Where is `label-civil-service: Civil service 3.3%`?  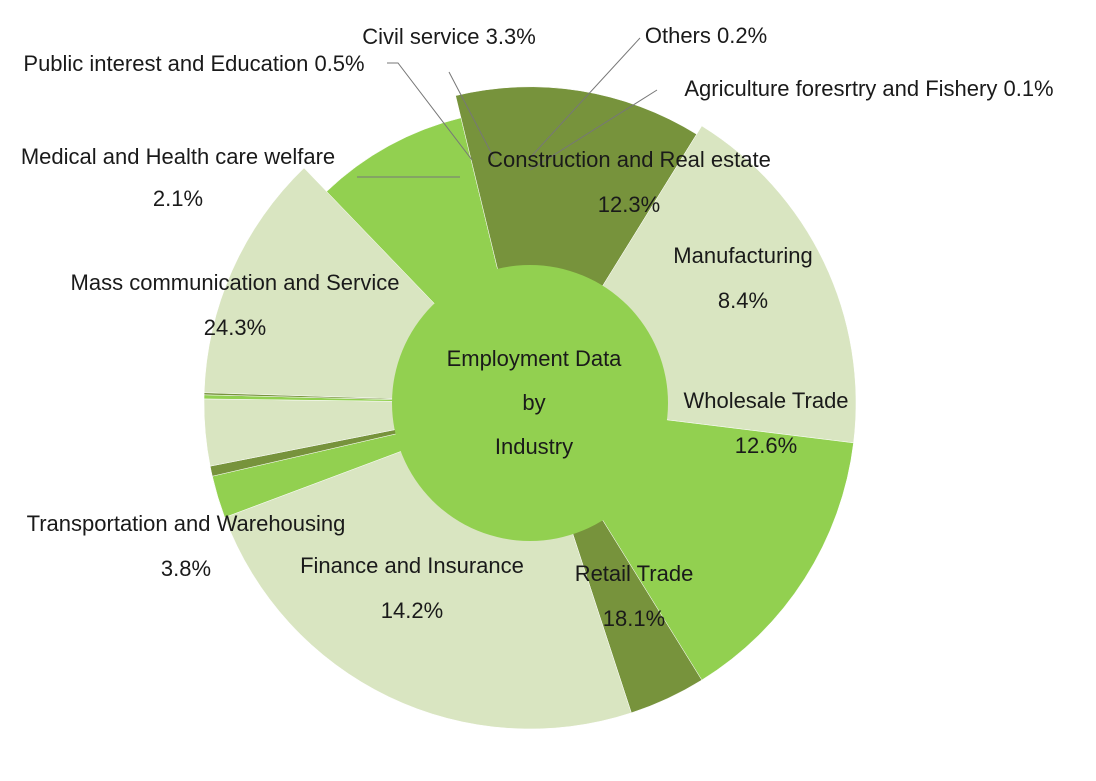
label-civil-service: Civil service 3.3% is located at coordinates (449, 36).